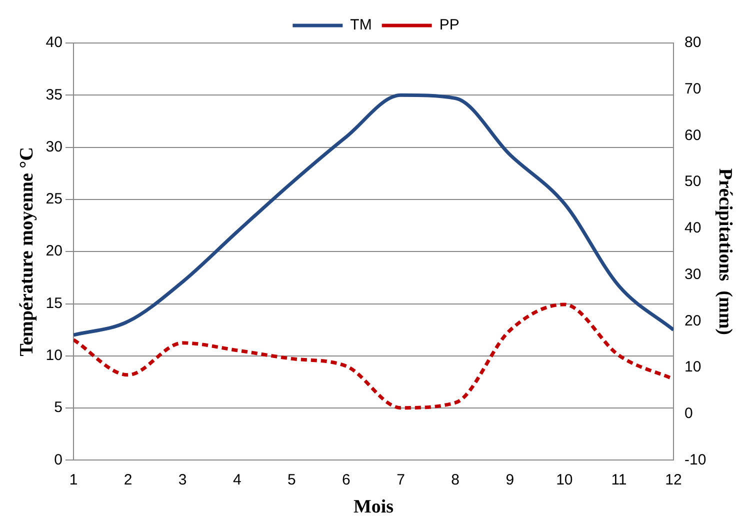 This screenshot has height=531, width=752. Describe the element at coordinates (725, 251) in the screenshot. I see `y2-axis-title: Précipitations (mm)` at that location.